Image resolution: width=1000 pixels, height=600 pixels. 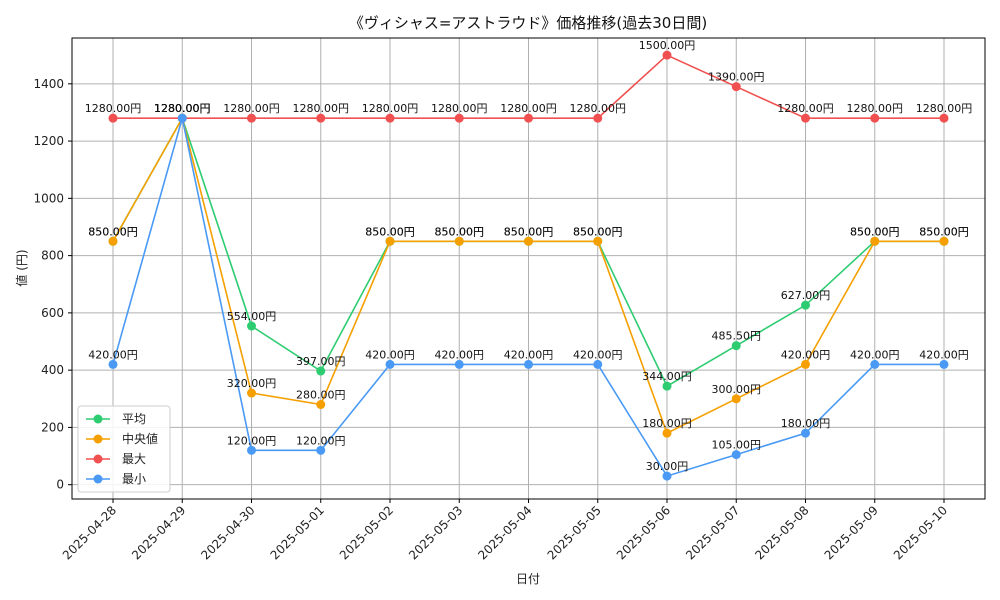 What do you see at coordinates (528, 579) in the screenshot?
I see `x-axis-title: 日付` at bounding box center [528, 579].